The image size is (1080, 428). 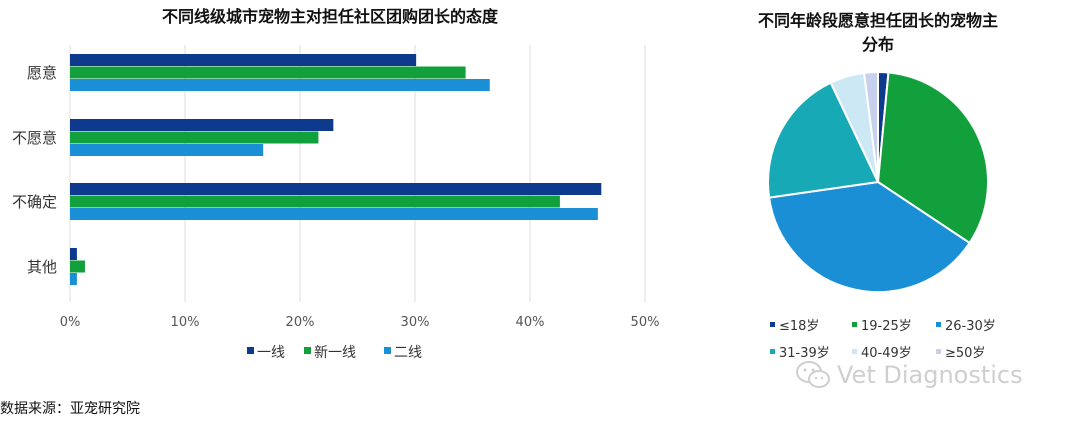 I want to click on bar-legend-label: 新一线, so click(x=335, y=353).